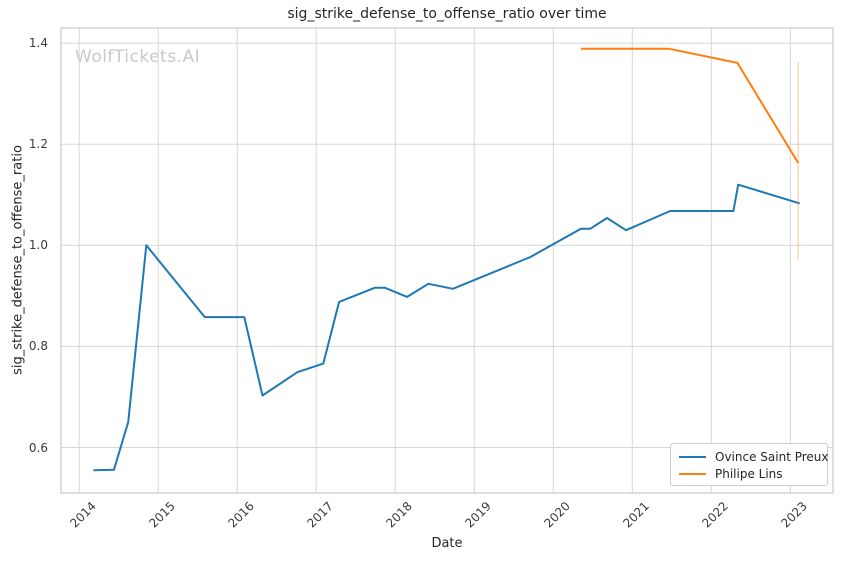 This screenshot has width=844, height=561. I want to click on legend-item: Philipe Lins, so click(749, 473).